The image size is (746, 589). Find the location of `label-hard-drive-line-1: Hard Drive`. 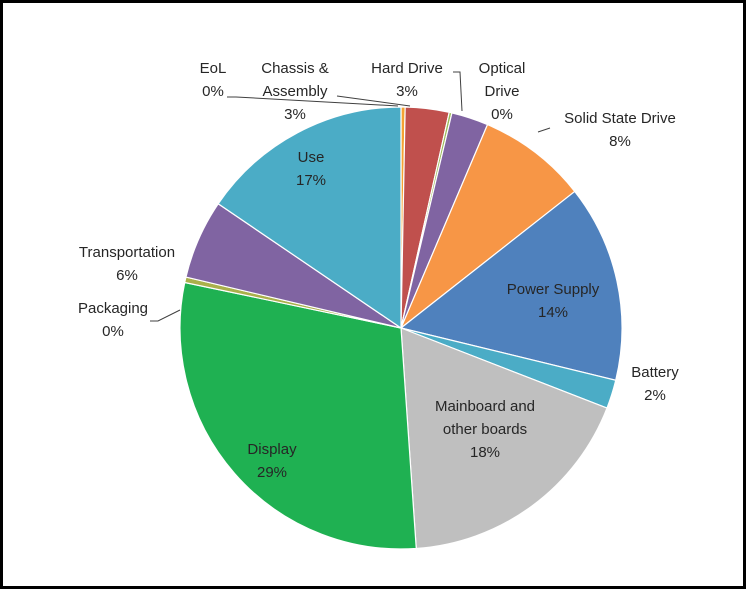

label-hard-drive-line-1: Hard Drive is located at coordinates (407, 68).